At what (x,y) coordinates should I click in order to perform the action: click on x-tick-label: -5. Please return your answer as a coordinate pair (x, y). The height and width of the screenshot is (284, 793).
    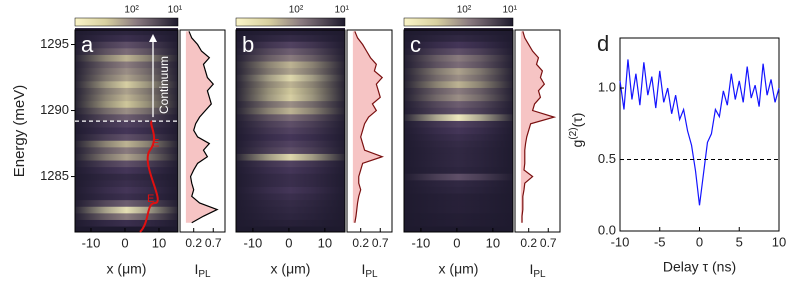
    Looking at the image, I should click on (660, 241).